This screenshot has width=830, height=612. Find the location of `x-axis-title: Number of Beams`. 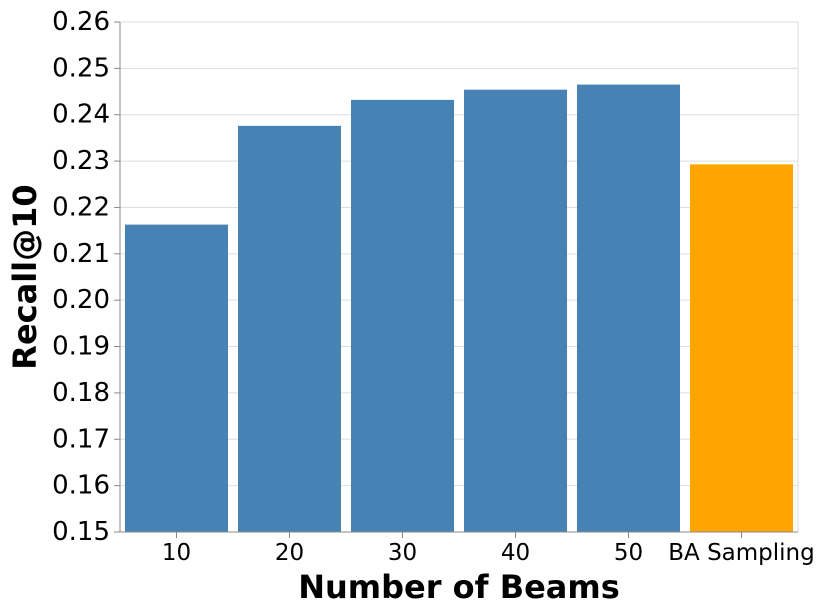

x-axis-title: Number of Beams is located at coordinates (459, 587).